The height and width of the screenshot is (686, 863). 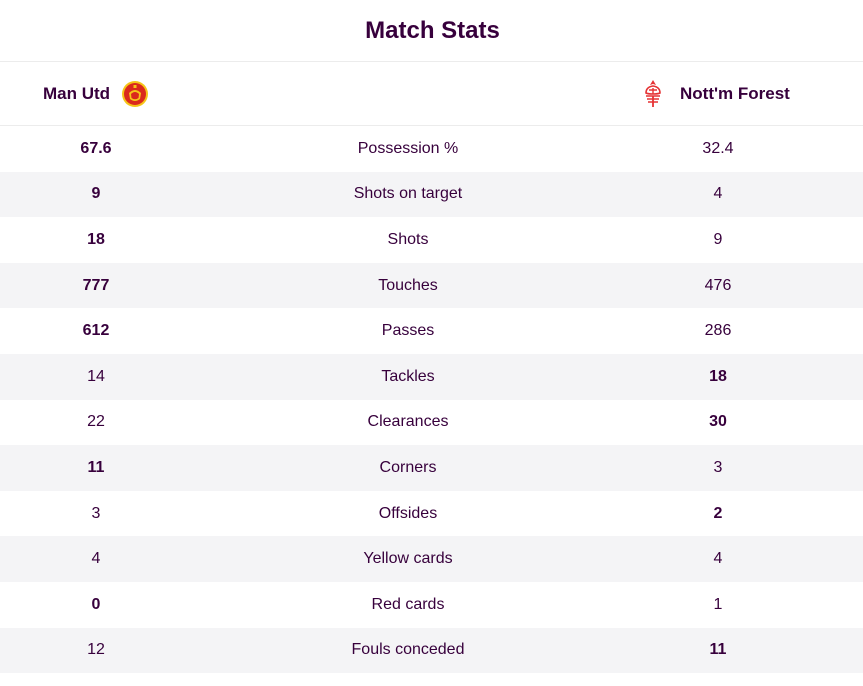 I want to click on stat-label: Clearances, so click(x=408, y=422).